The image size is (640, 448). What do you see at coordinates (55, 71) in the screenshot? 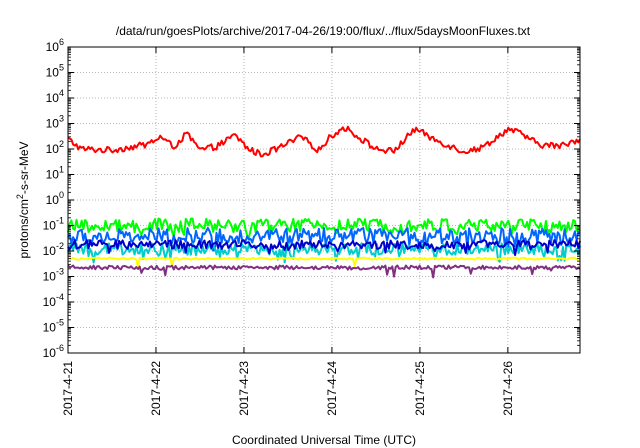
I see `y-tick-label: 10⁵` at bounding box center [55, 71].